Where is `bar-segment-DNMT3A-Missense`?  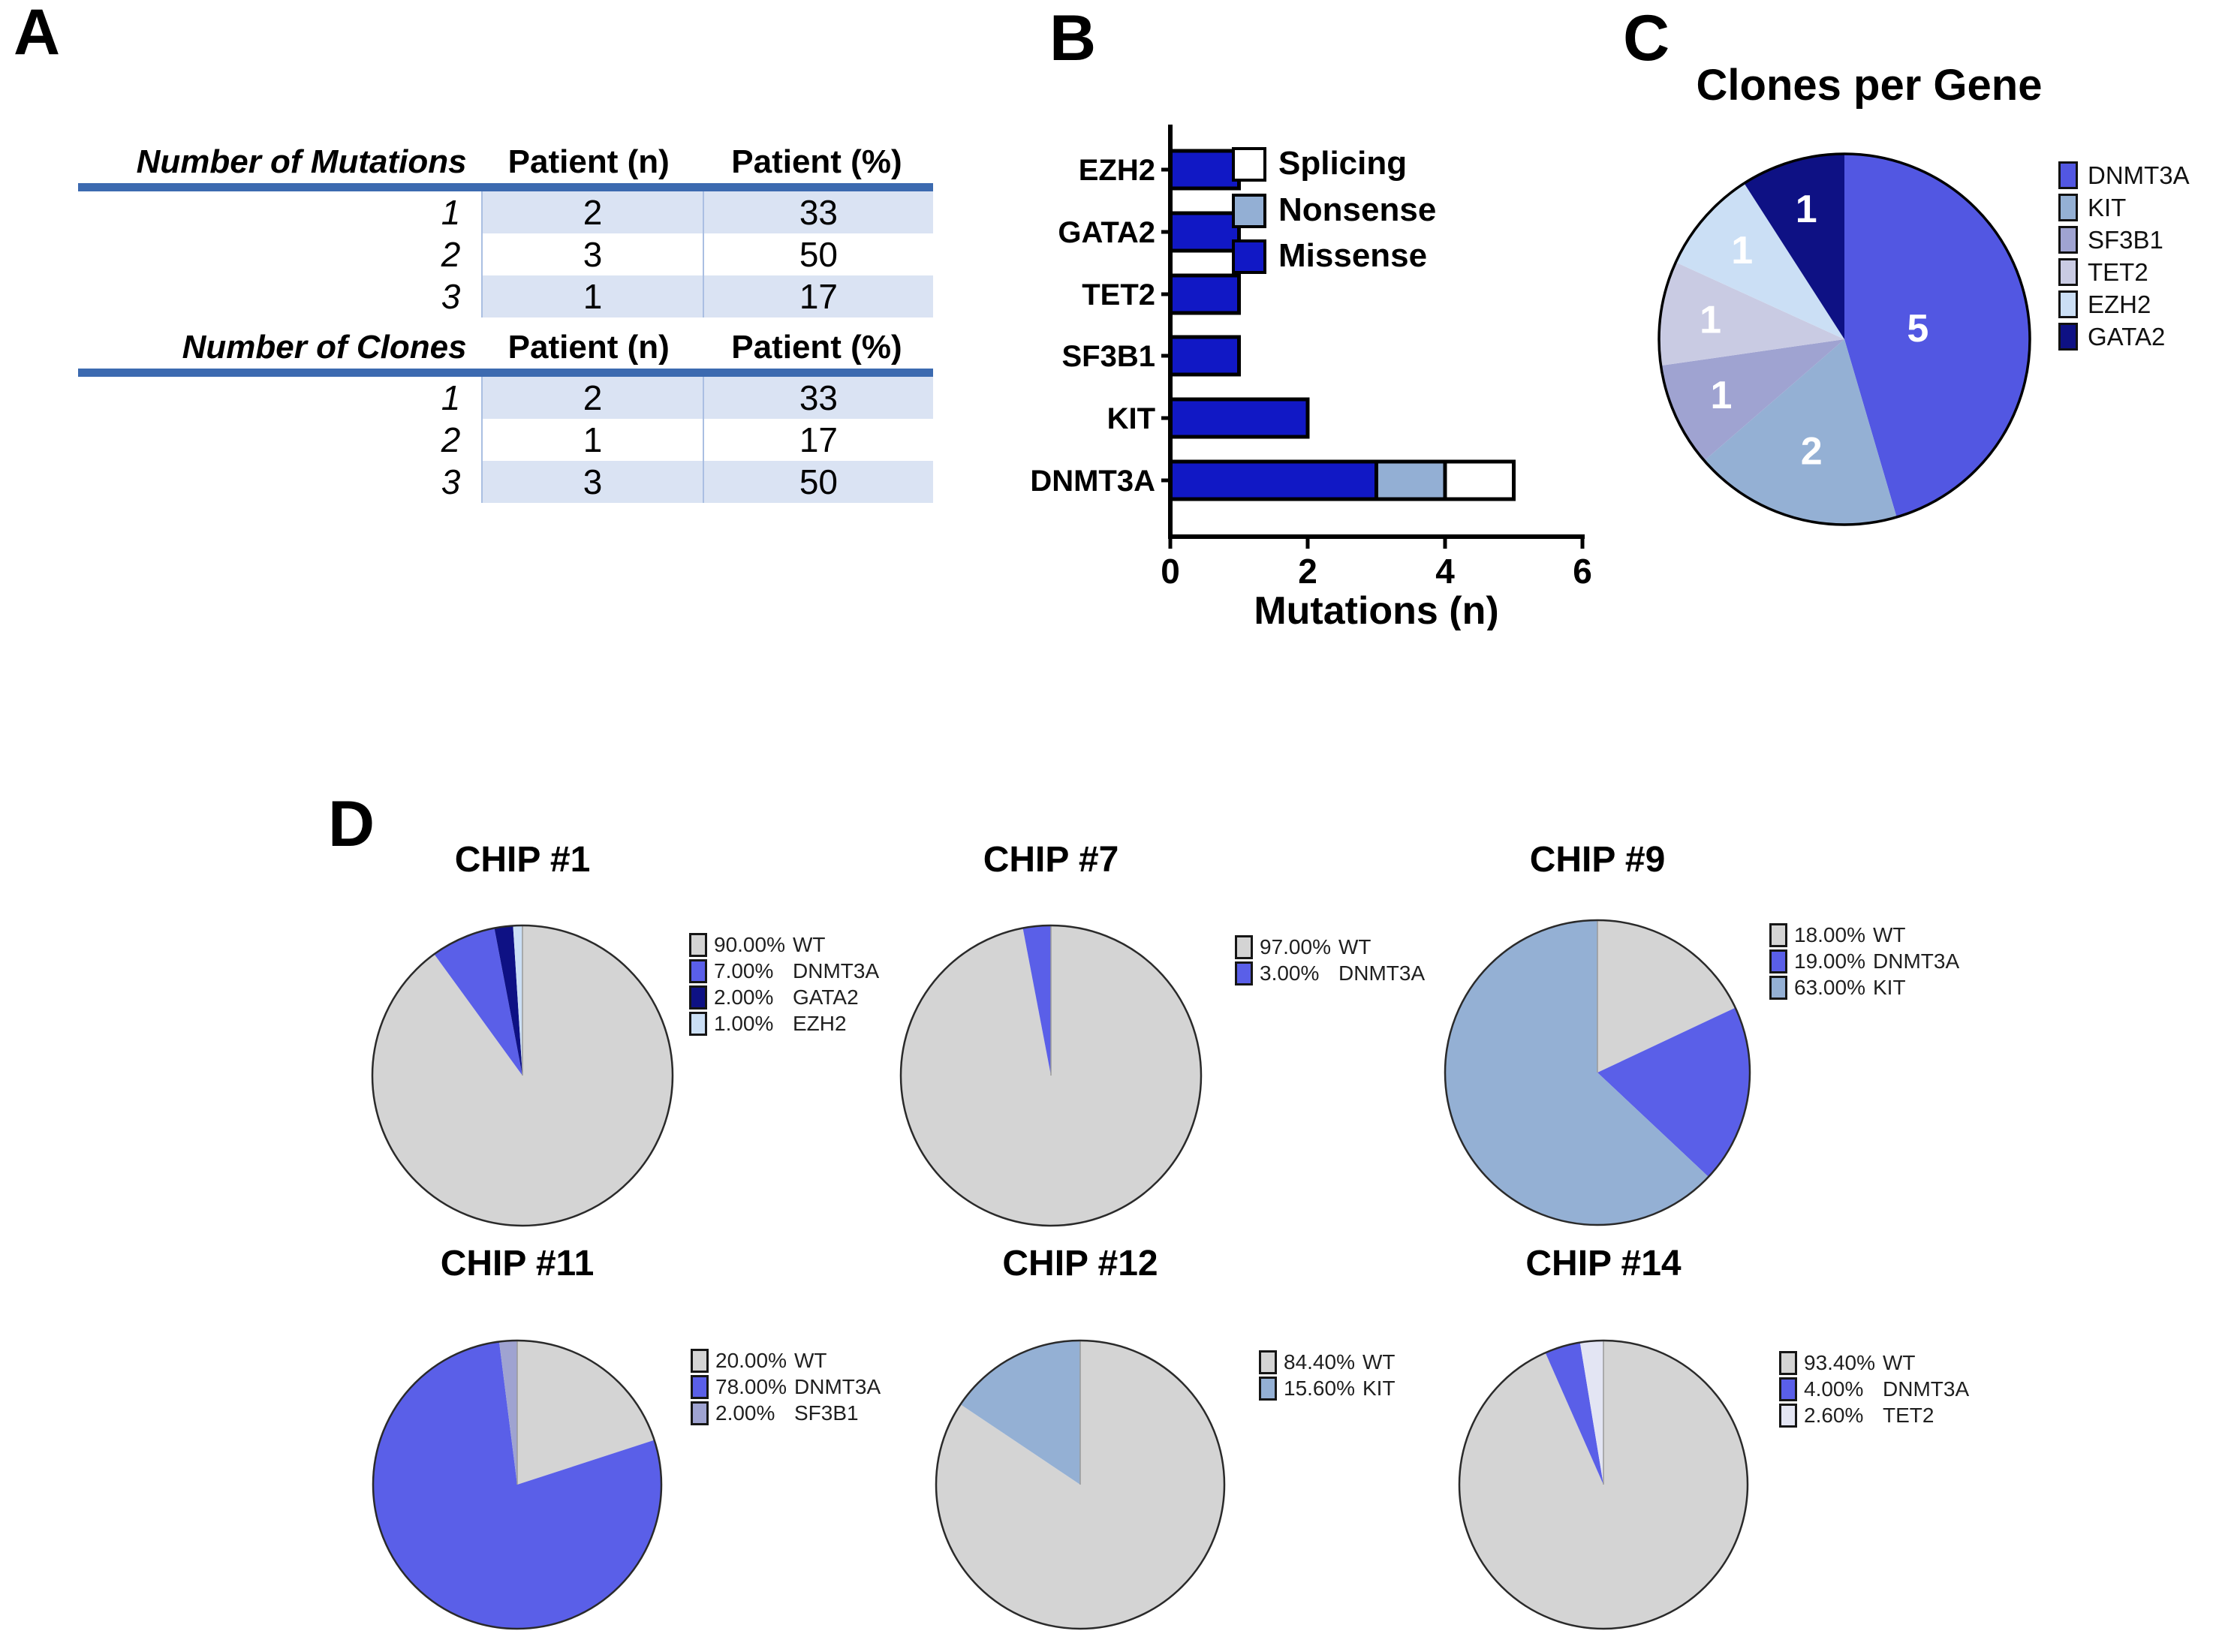 bar-segment-DNMT3A-Missense is located at coordinates (1273, 480).